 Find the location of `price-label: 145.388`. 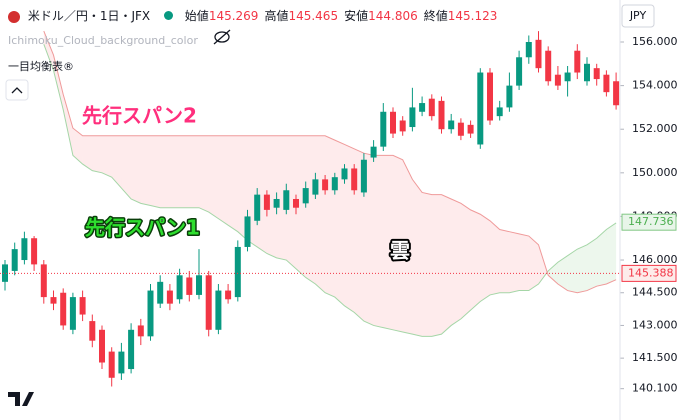

price-label: 145.388 is located at coordinates (651, 272).